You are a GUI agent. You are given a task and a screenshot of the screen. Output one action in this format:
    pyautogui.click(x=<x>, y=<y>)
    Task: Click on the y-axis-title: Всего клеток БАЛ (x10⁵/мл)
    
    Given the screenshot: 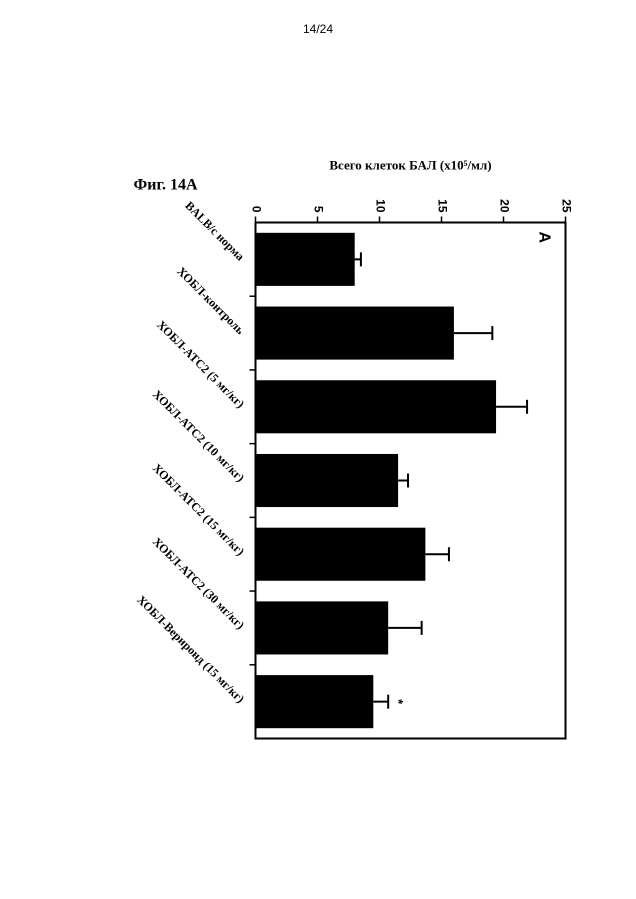 What is the action you would take?
    pyautogui.click(x=410, y=165)
    